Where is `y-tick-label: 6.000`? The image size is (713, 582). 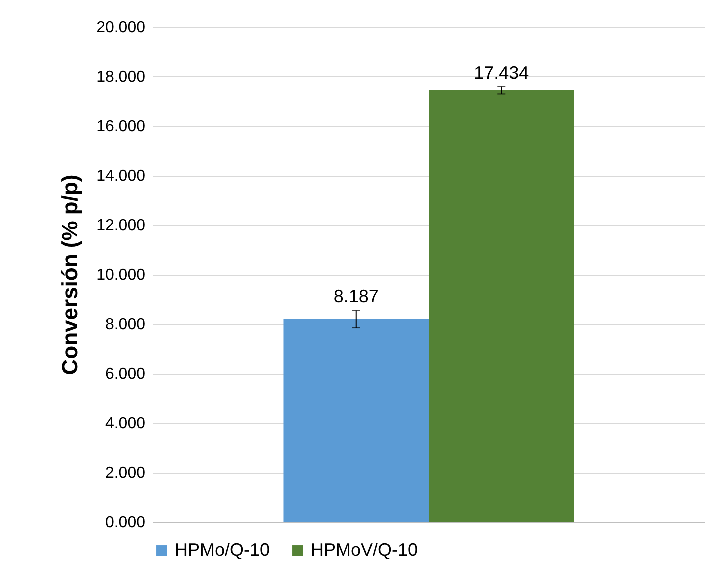 y-tick-label: 6.000 is located at coordinates (125, 374).